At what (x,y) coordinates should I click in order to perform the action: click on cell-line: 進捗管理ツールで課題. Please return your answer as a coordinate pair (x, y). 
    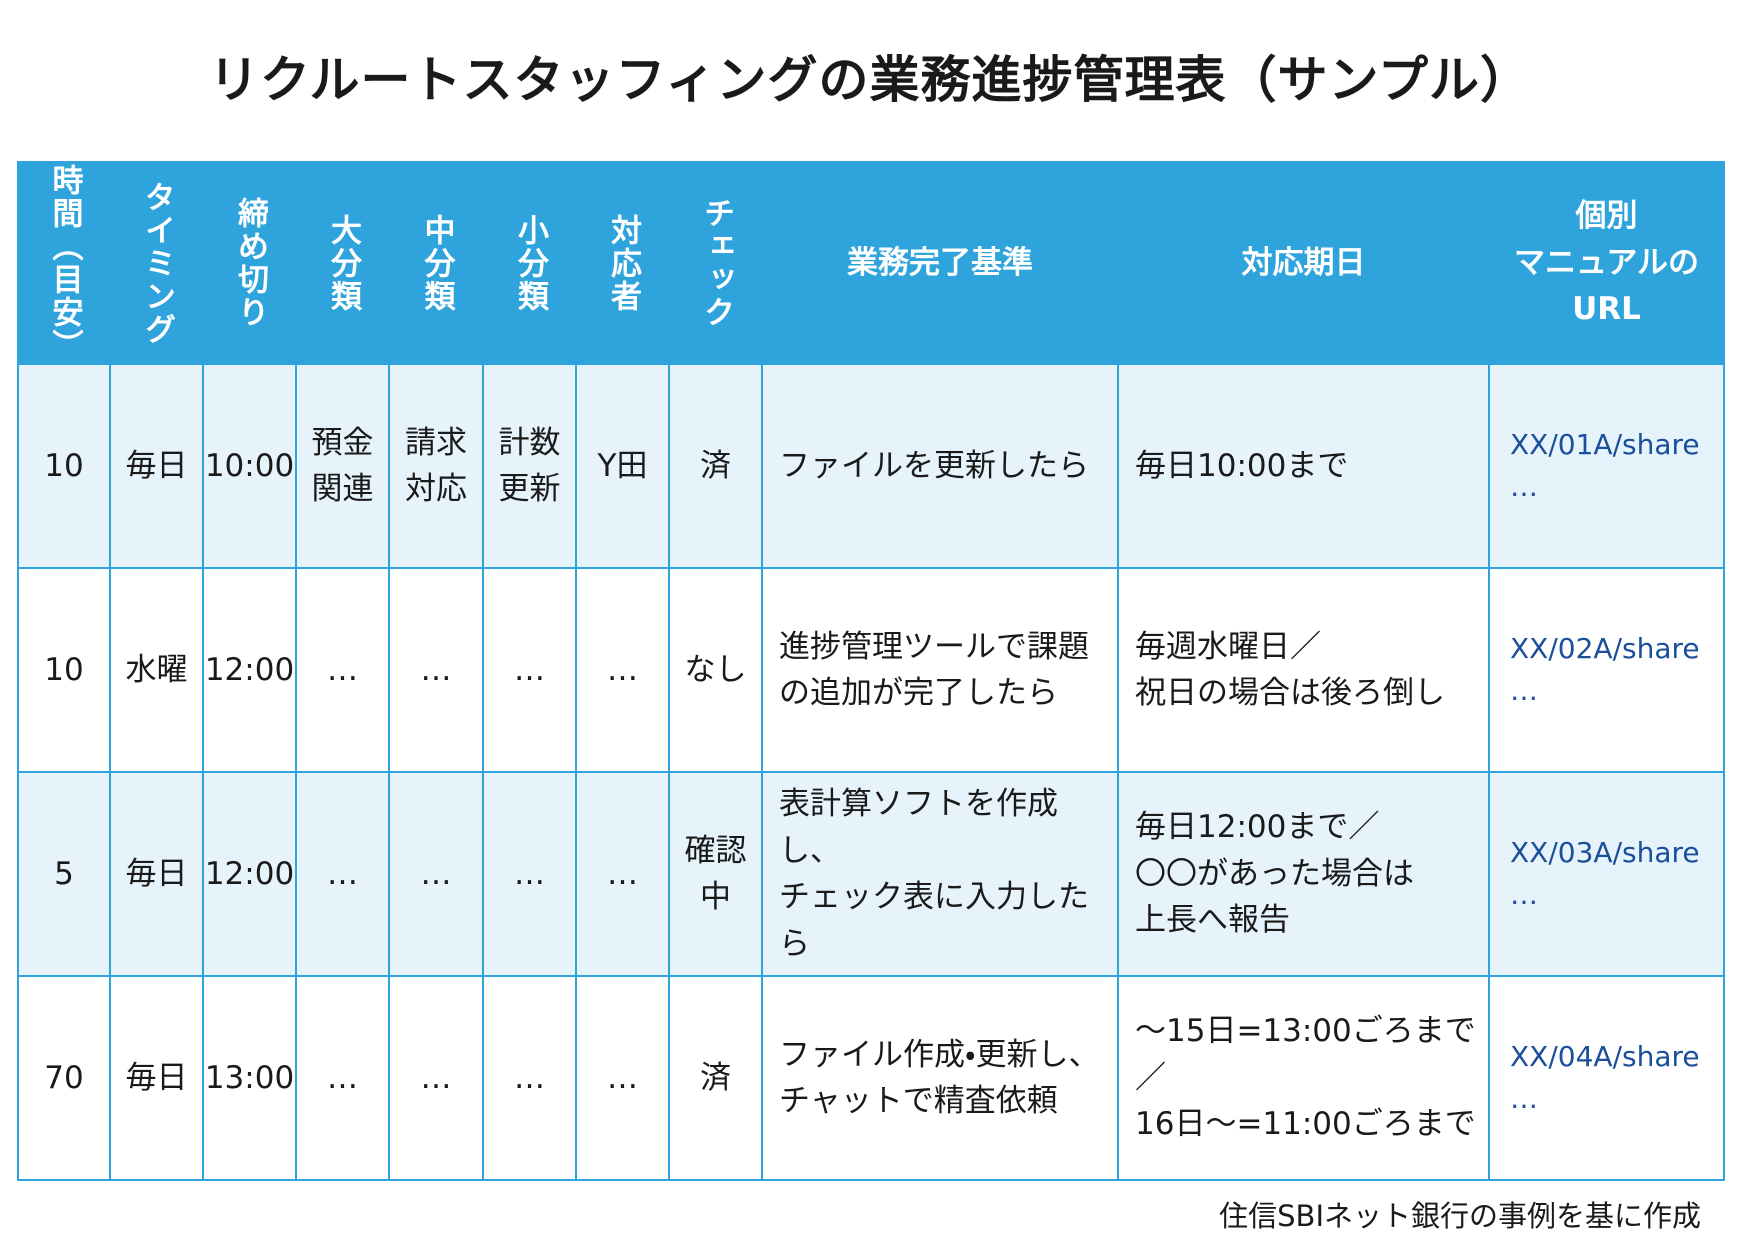
    Looking at the image, I should click on (934, 646).